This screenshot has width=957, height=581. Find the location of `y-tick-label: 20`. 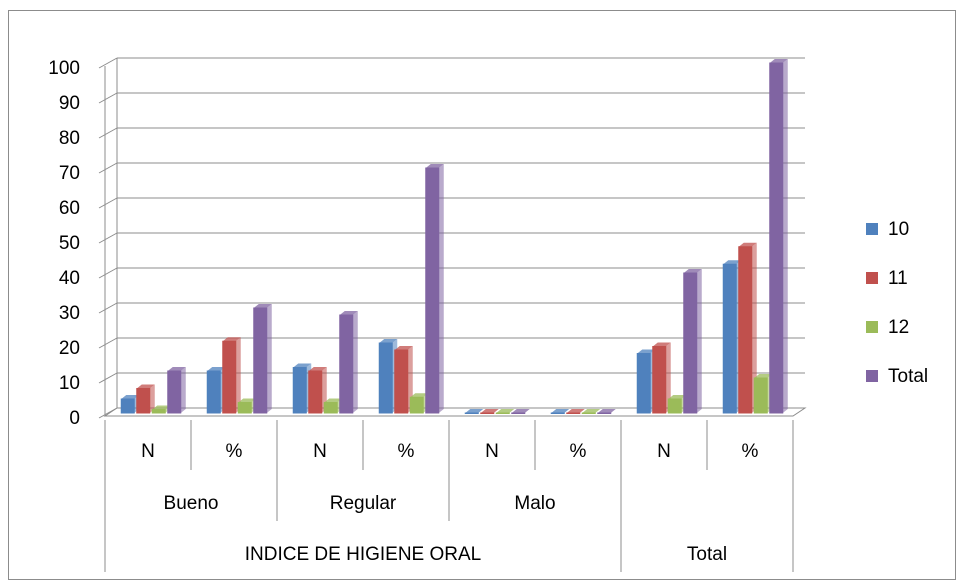

y-tick-label: 20 is located at coordinates (69, 348).